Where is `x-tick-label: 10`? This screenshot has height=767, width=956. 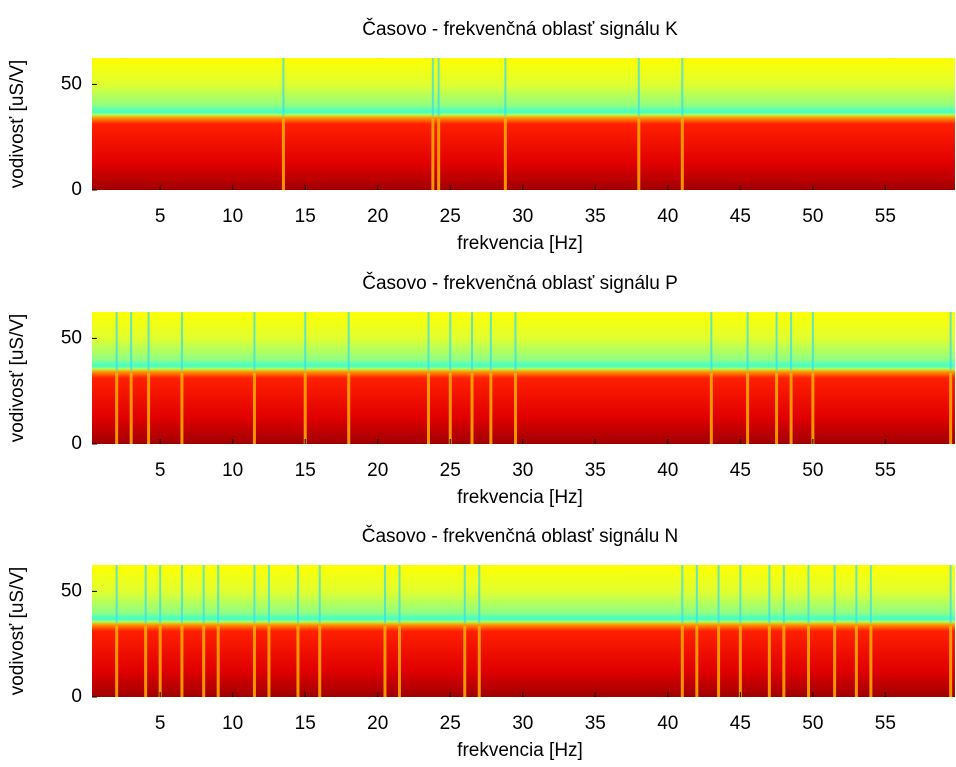
x-tick-label: 10 is located at coordinates (232, 723).